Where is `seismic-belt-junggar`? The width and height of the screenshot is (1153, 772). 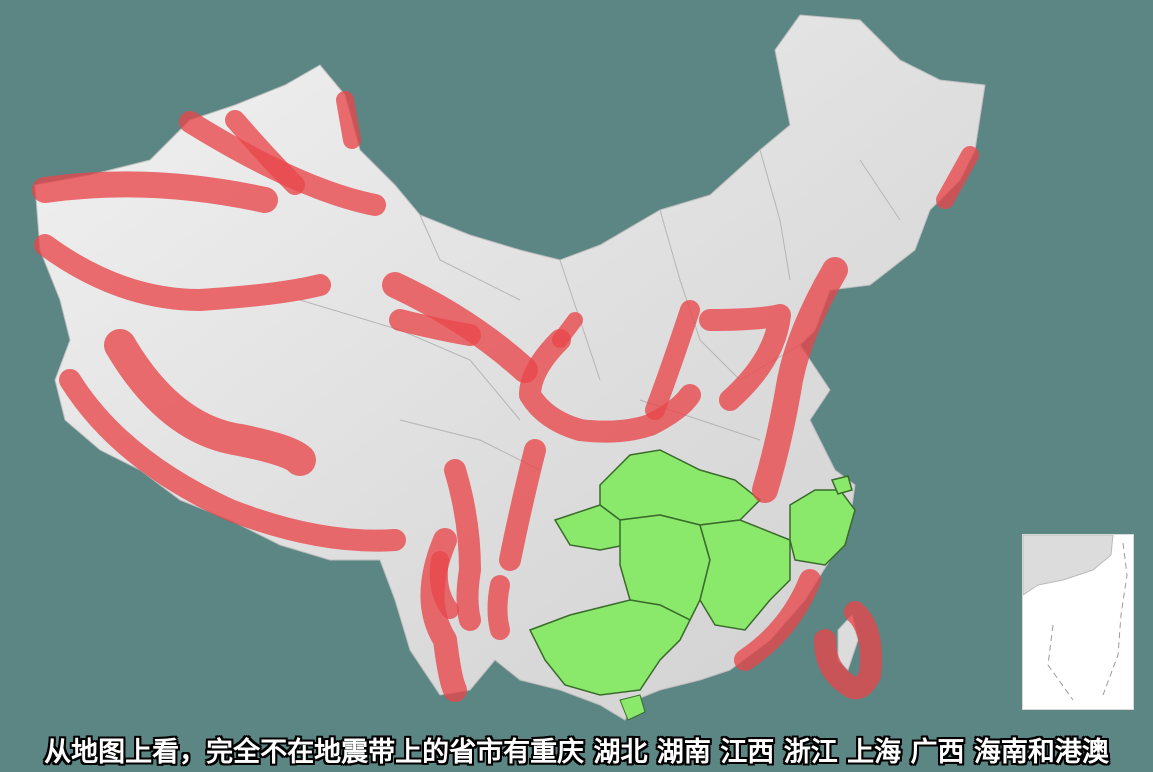
seismic-belt-junggar is located at coordinates (265, 152).